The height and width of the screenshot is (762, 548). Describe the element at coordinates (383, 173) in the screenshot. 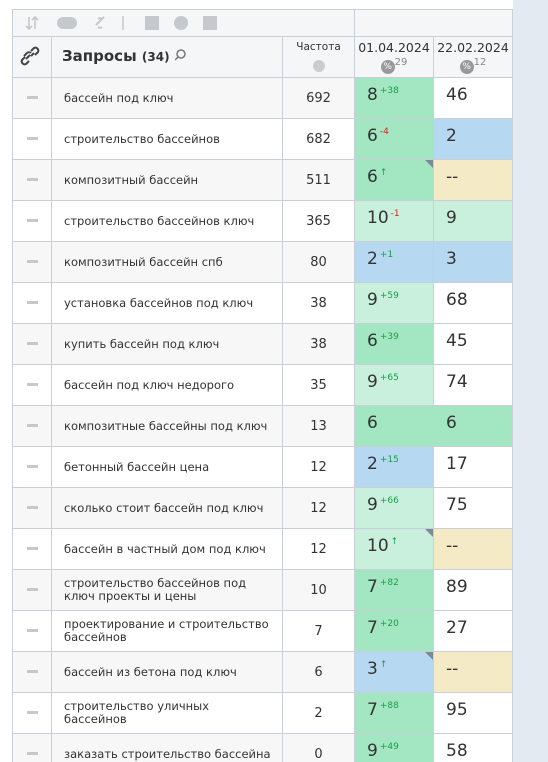

I see `position-change: ↑` at that location.